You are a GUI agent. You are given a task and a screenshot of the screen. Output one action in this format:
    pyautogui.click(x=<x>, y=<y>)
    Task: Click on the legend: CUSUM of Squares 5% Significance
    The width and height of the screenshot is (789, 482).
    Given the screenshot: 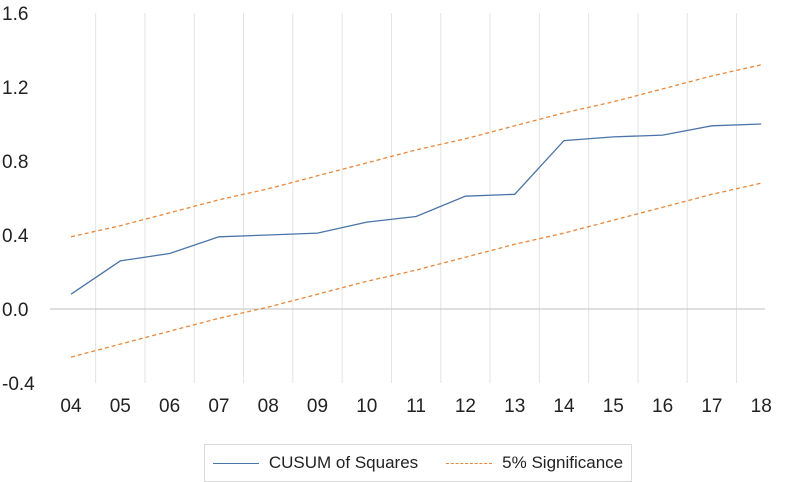 What is the action you would take?
    pyautogui.click(x=418, y=463)
    